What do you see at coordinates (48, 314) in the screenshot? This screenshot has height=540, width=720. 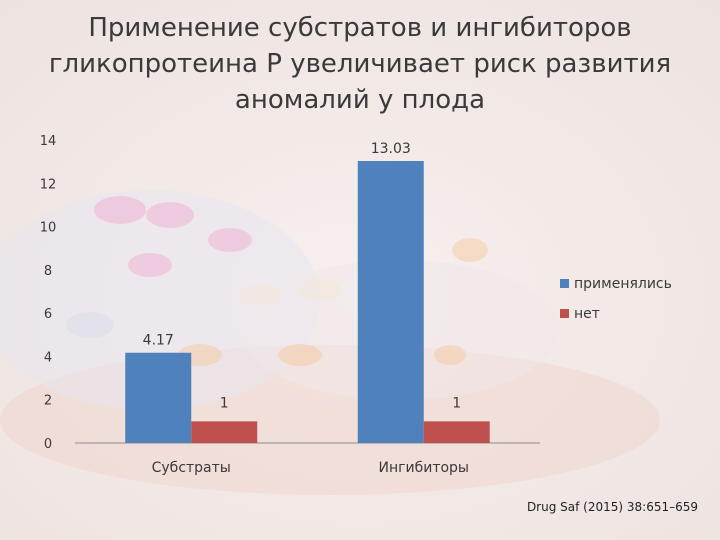 I see `y-tick-label: 6` at bounding box center [48, 314].